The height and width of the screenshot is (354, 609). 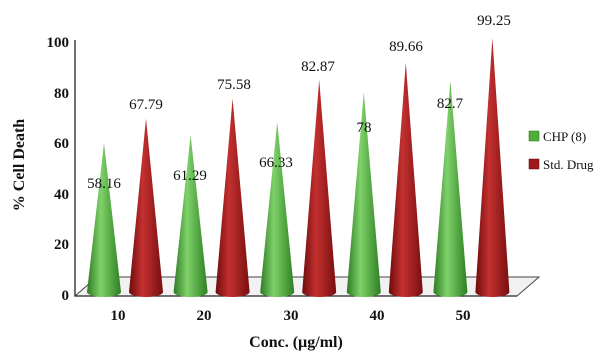 I want to click on y-axis-title: % Cell Death, so click(x=19, y=165).